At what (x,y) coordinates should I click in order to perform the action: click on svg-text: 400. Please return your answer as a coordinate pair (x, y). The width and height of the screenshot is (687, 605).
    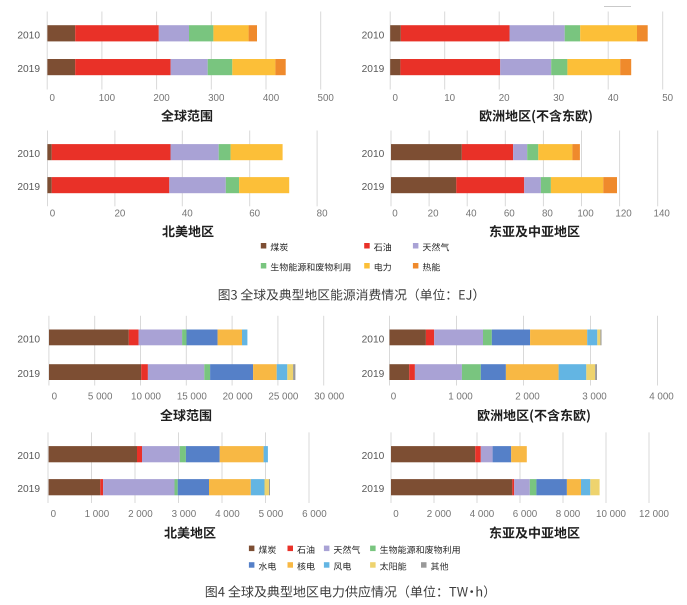
    Looking at the image, I should click on (271, 98).